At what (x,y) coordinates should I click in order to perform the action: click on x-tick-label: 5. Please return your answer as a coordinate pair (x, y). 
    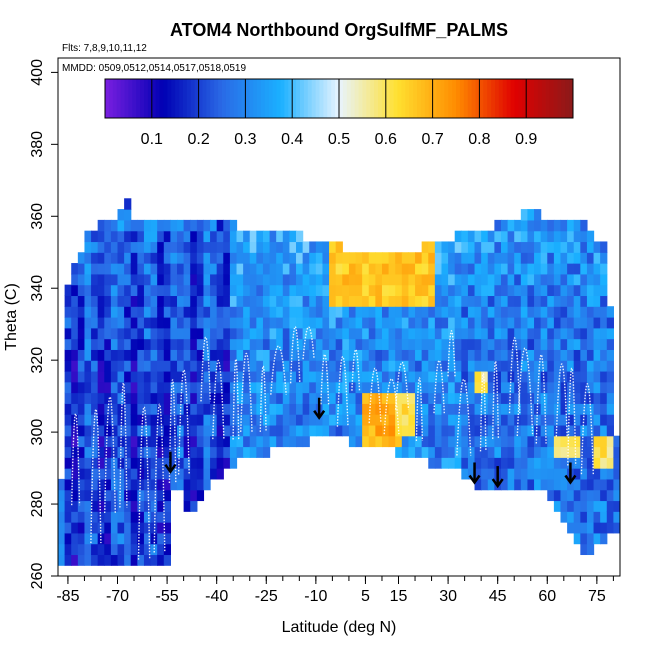
    Looking at the image, I should click on (365, 596).